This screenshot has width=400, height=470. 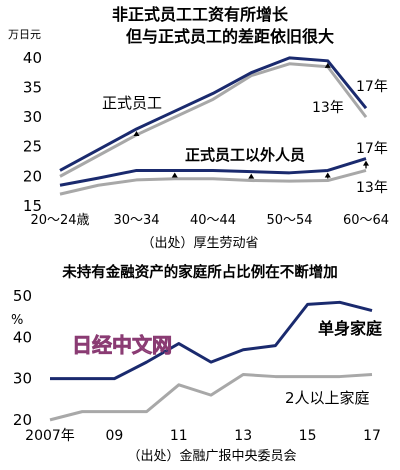 What do you see at coordinates (122, 345) in the screenshot?
I see `watermark: 日经中文网` at bounding box center [122, 345].